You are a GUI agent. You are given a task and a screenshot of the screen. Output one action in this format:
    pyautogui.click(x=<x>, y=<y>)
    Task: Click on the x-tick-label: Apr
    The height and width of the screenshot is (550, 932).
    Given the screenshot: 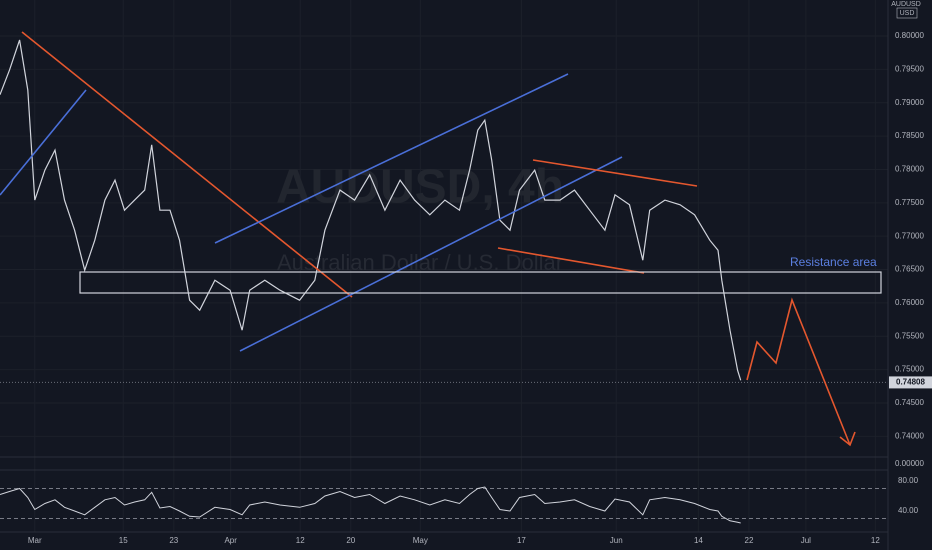 What is the action you would take?
    pyautogui.click(x=230, y=540)
    